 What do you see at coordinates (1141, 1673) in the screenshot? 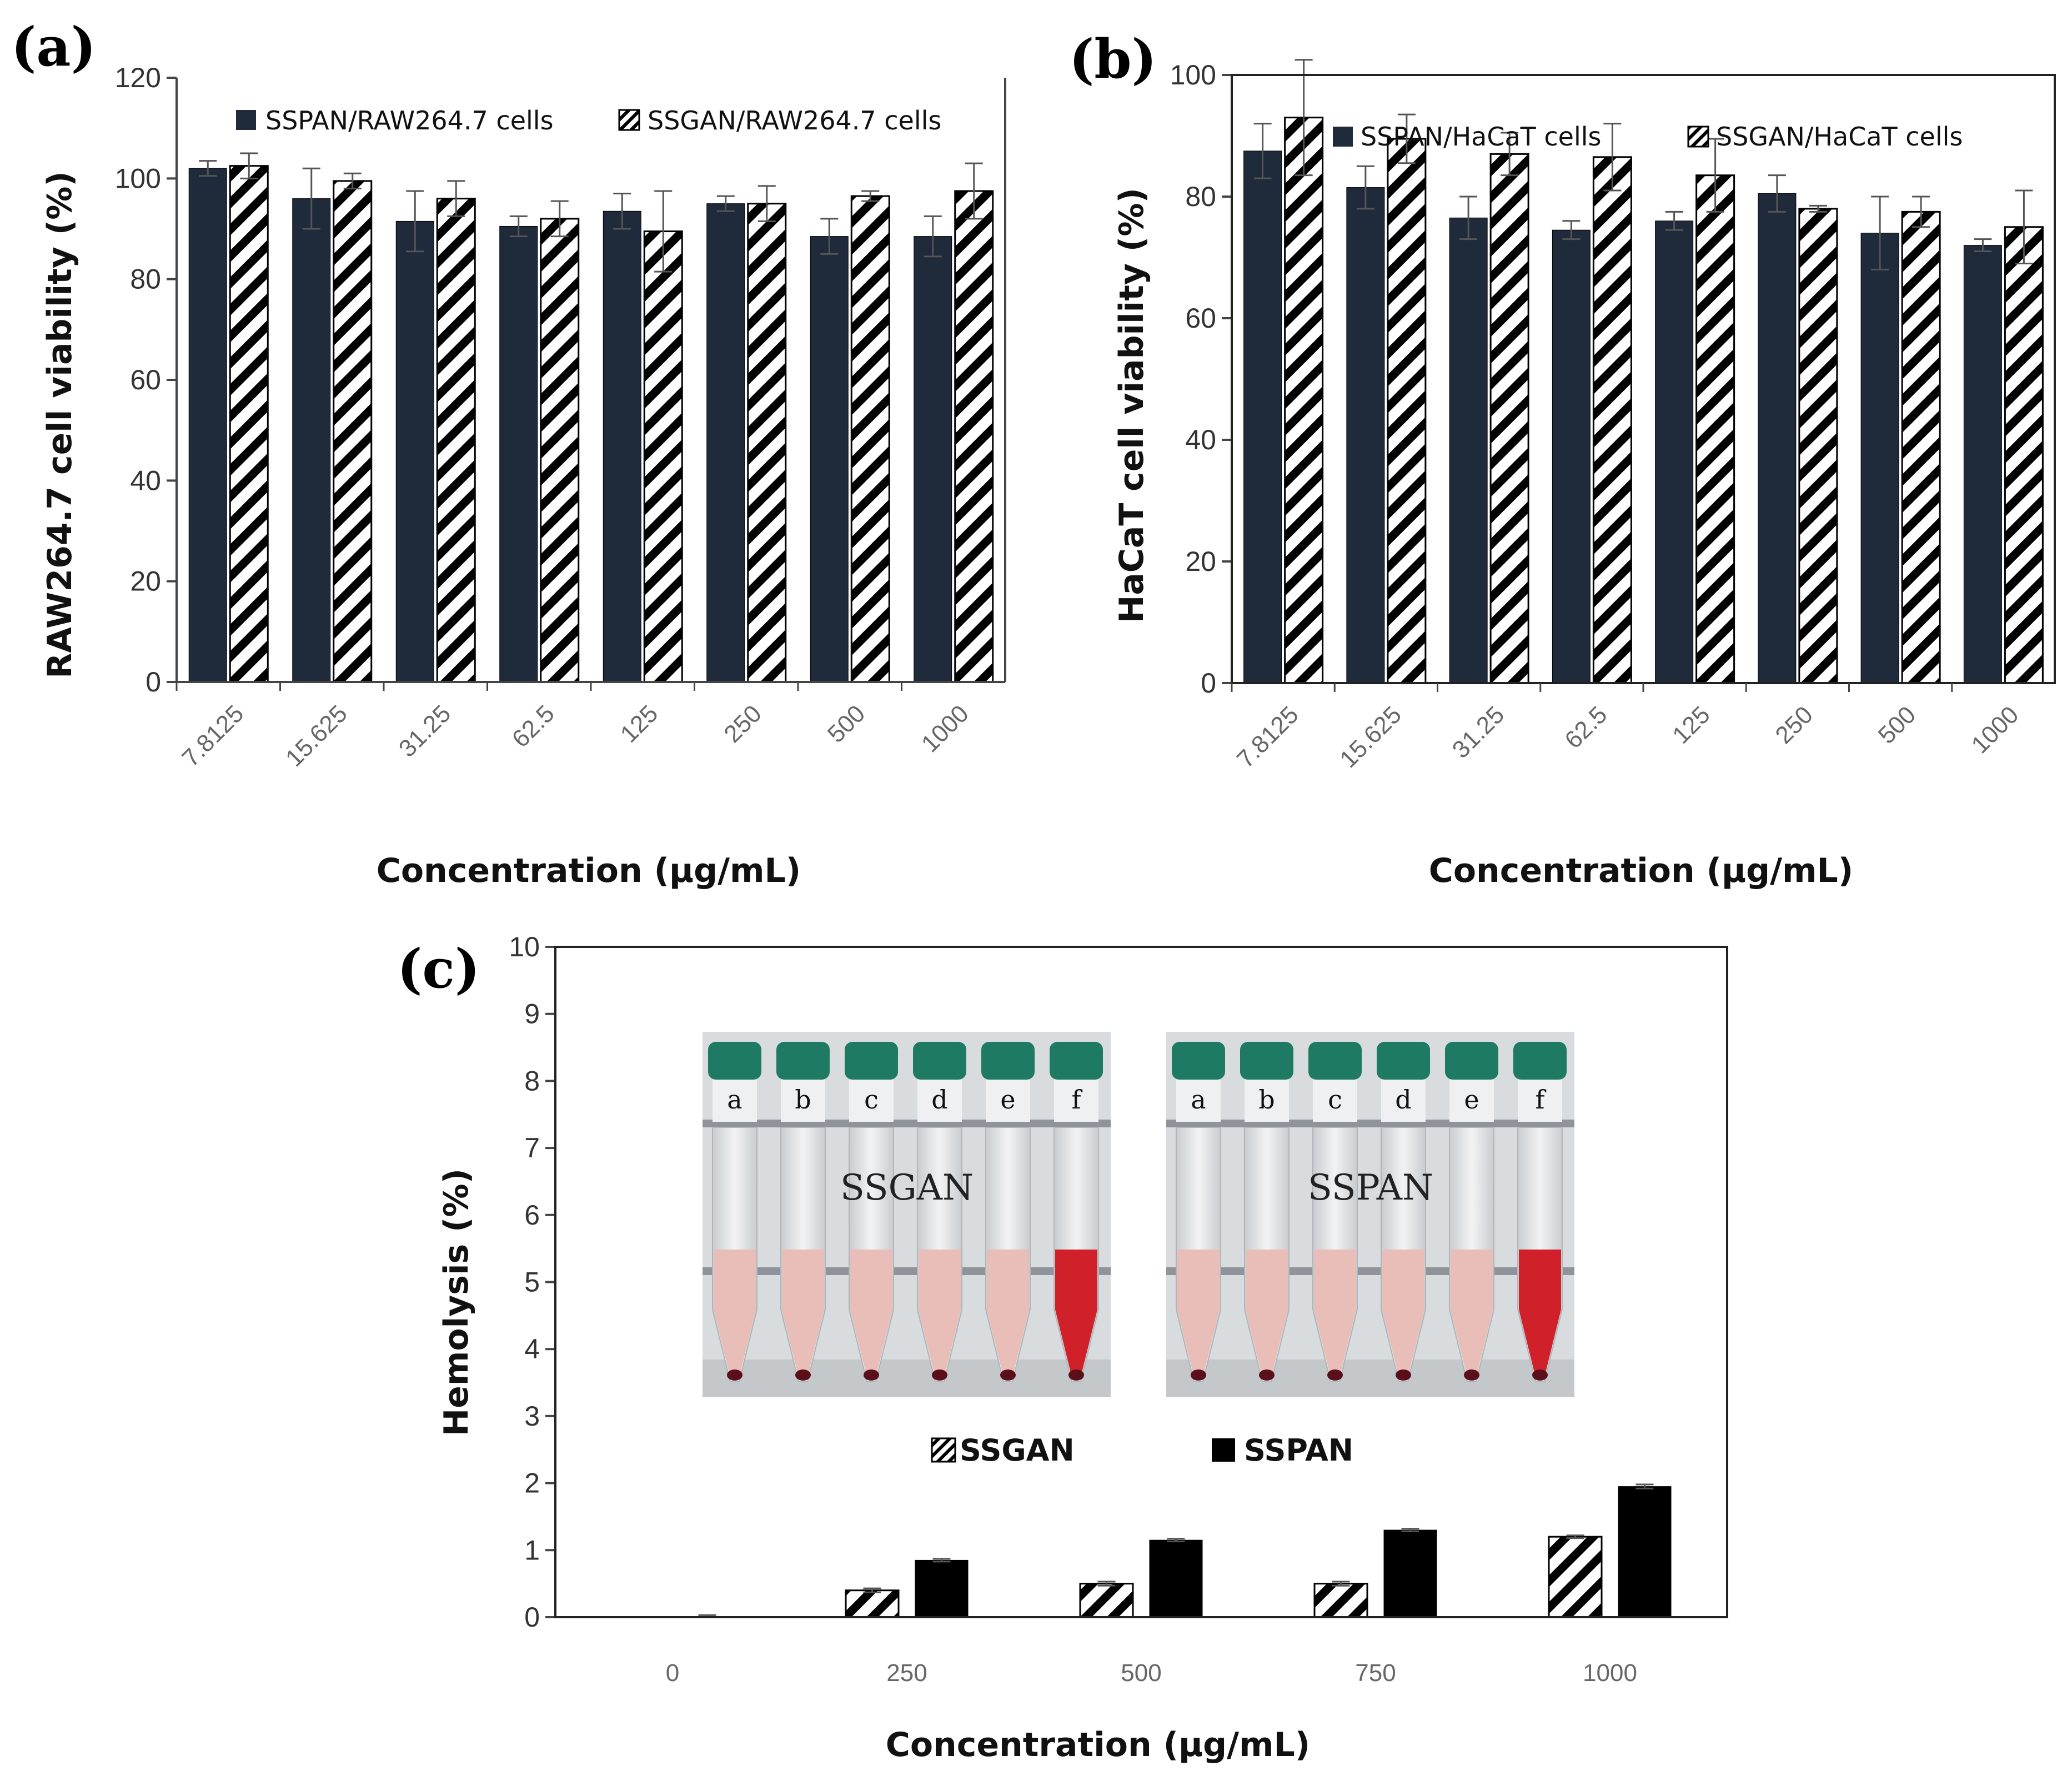
I see `x-tick-label: 500` at bounding box center [1141, 1673].